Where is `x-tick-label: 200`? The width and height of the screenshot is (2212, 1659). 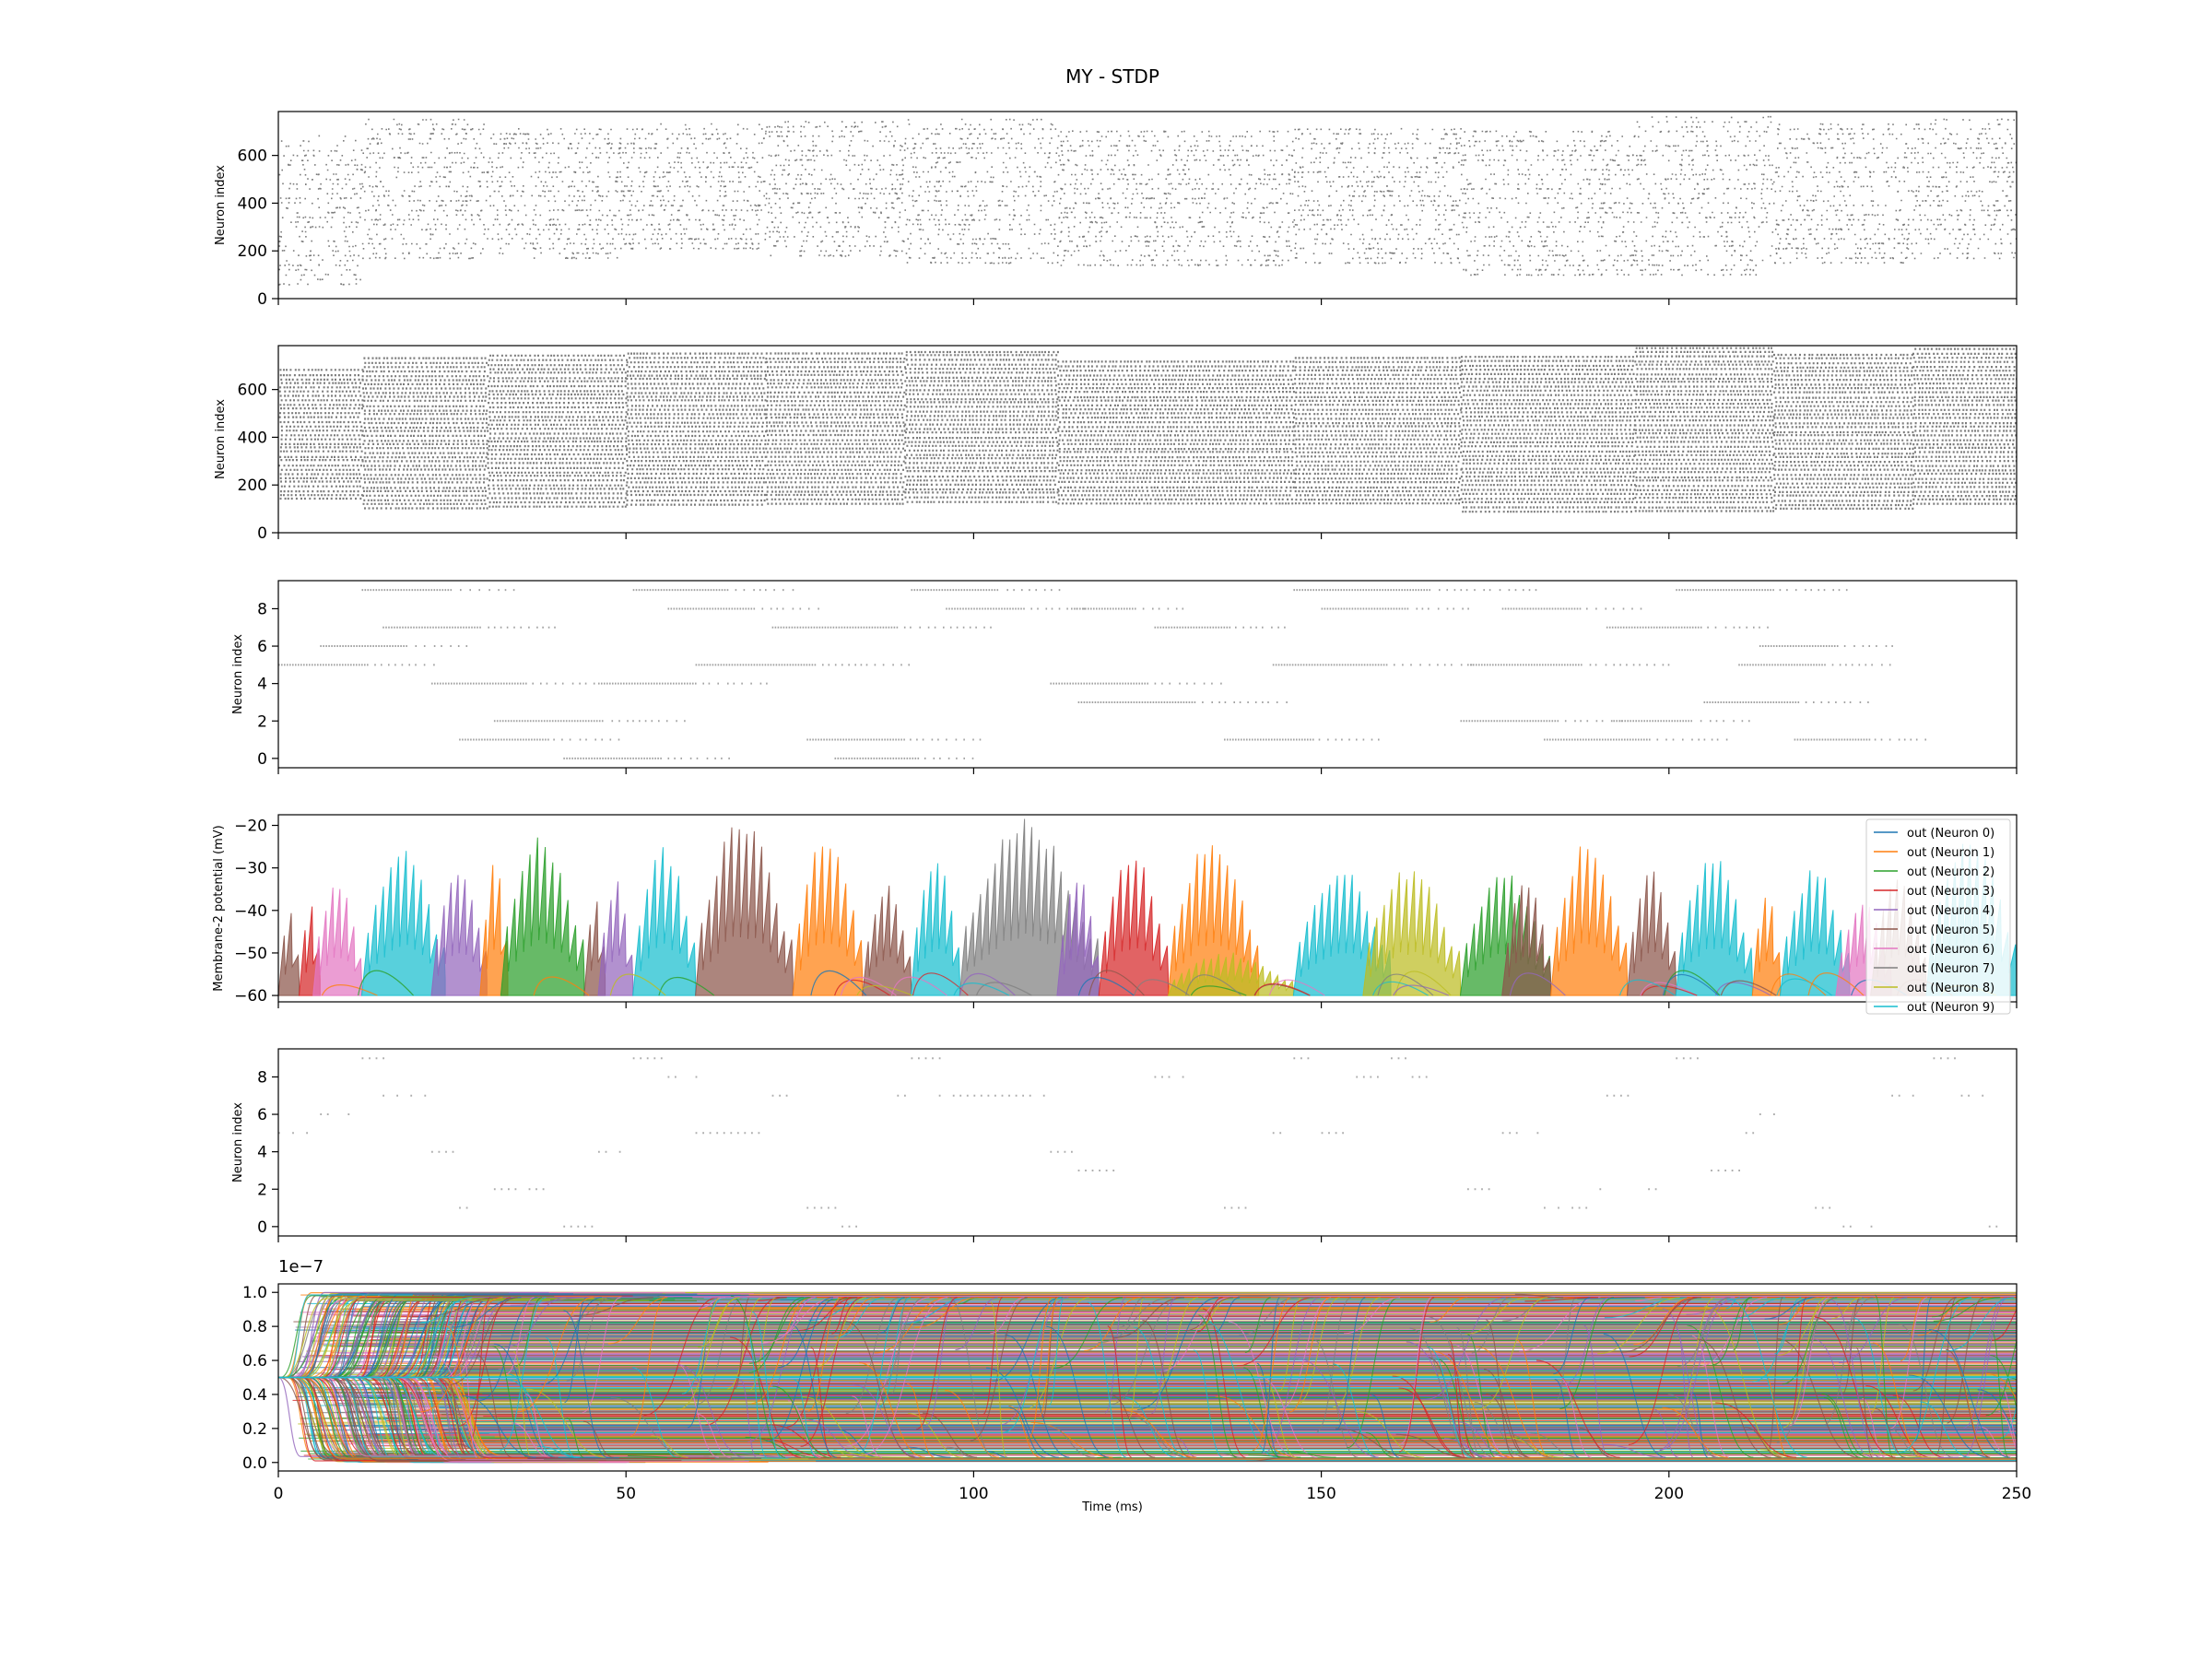
x-tick-label: 200 is located at coordinates (1669, 1494).